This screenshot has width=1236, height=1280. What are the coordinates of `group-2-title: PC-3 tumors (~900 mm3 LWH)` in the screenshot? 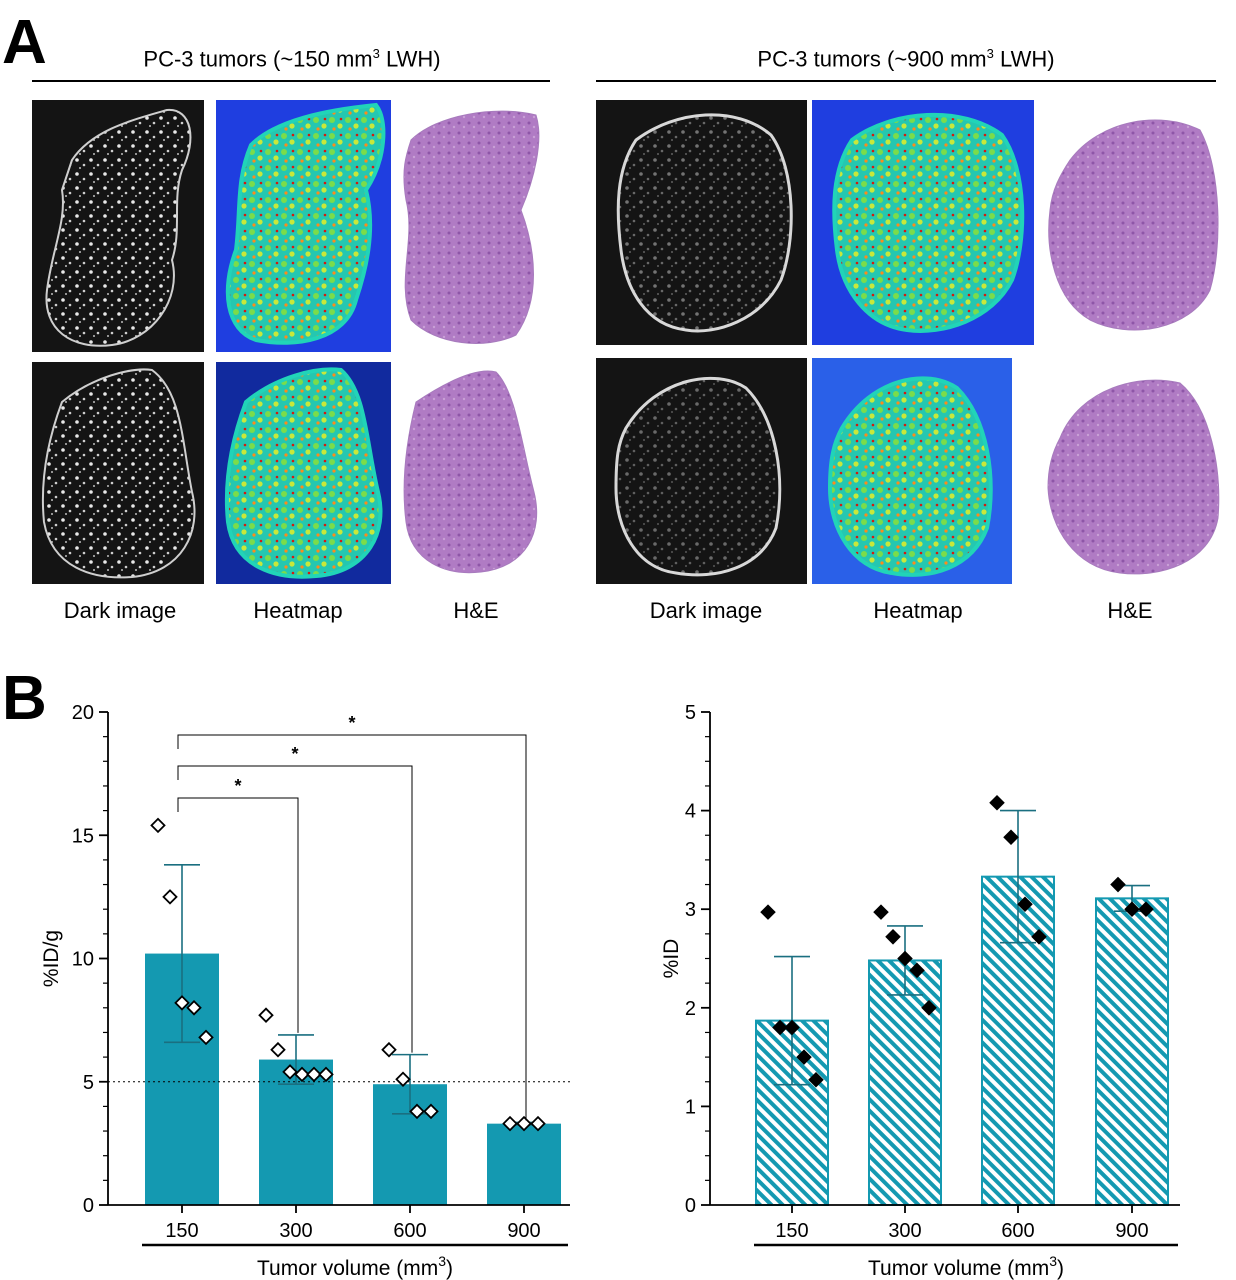 It's located at (906, 59).